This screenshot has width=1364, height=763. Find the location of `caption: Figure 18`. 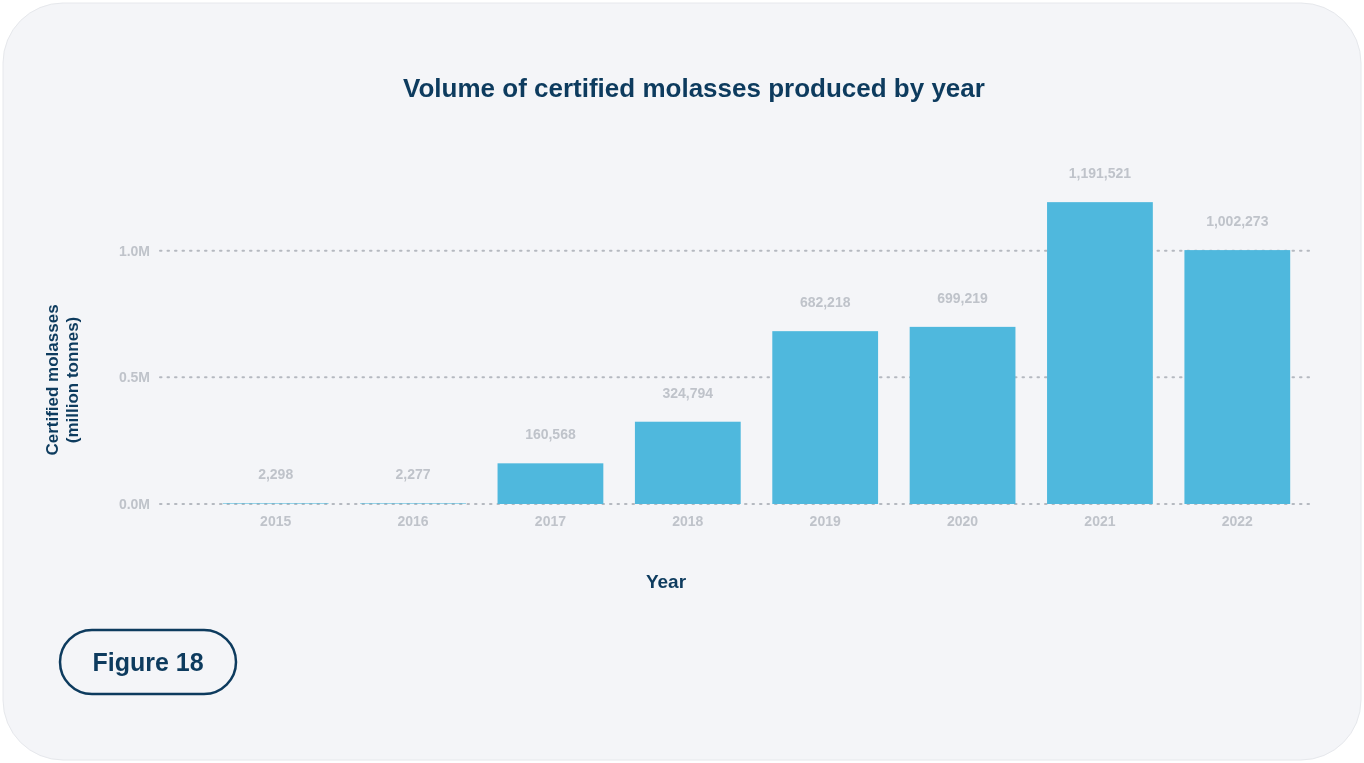

caption: Figure 18 is located at coordinates (148, 662).